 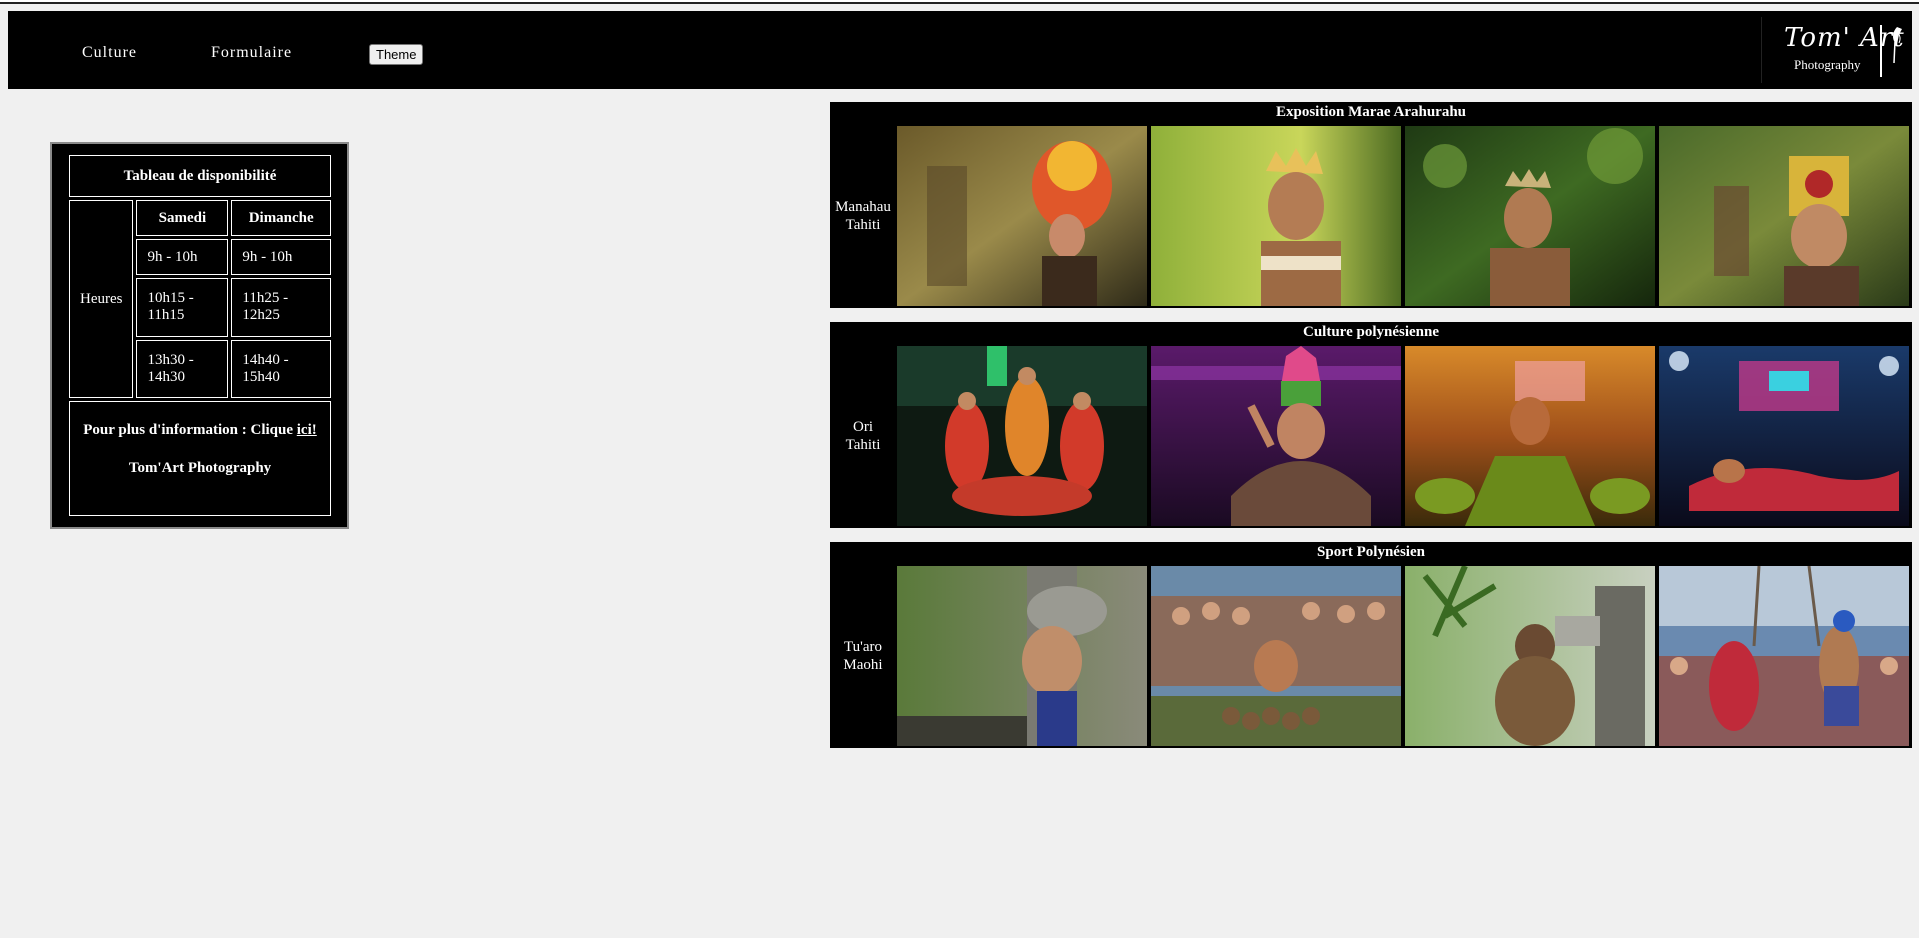 What do you see at coordinates (1371, 552) in the screenshot?
I see `gallery-title: Sport Polynésien` at bounding box center [1371, 552].